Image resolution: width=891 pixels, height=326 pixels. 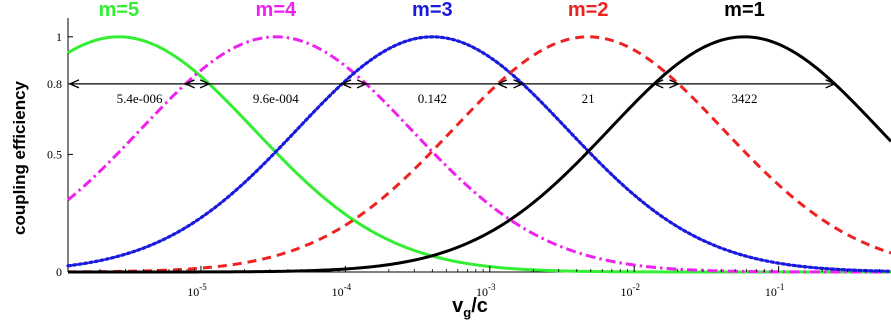 I want to click on x-tick-label: 10⁻¹, so click(x=775, y=290).